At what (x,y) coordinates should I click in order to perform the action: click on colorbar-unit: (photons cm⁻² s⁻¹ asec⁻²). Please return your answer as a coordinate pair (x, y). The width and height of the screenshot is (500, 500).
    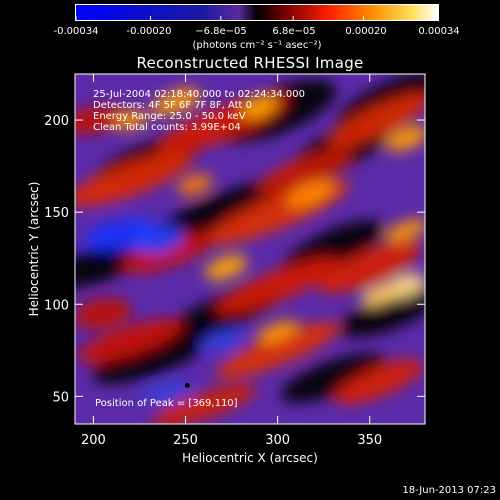
    Looking at the image, I should click on (257, 45).